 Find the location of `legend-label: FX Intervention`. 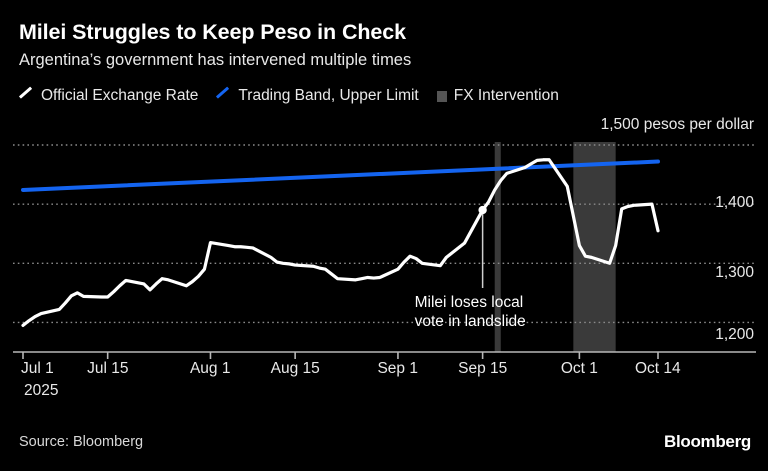

legend-label: FX Intervention is located at coordinates (506, 95).